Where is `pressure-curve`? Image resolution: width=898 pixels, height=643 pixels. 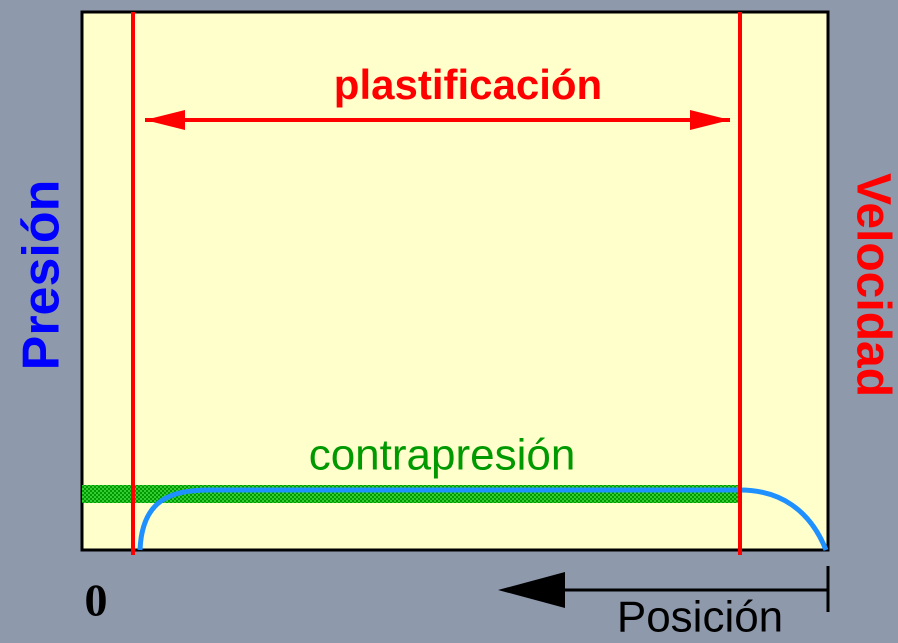
pressure-curve is located at coordinates (483, 519).